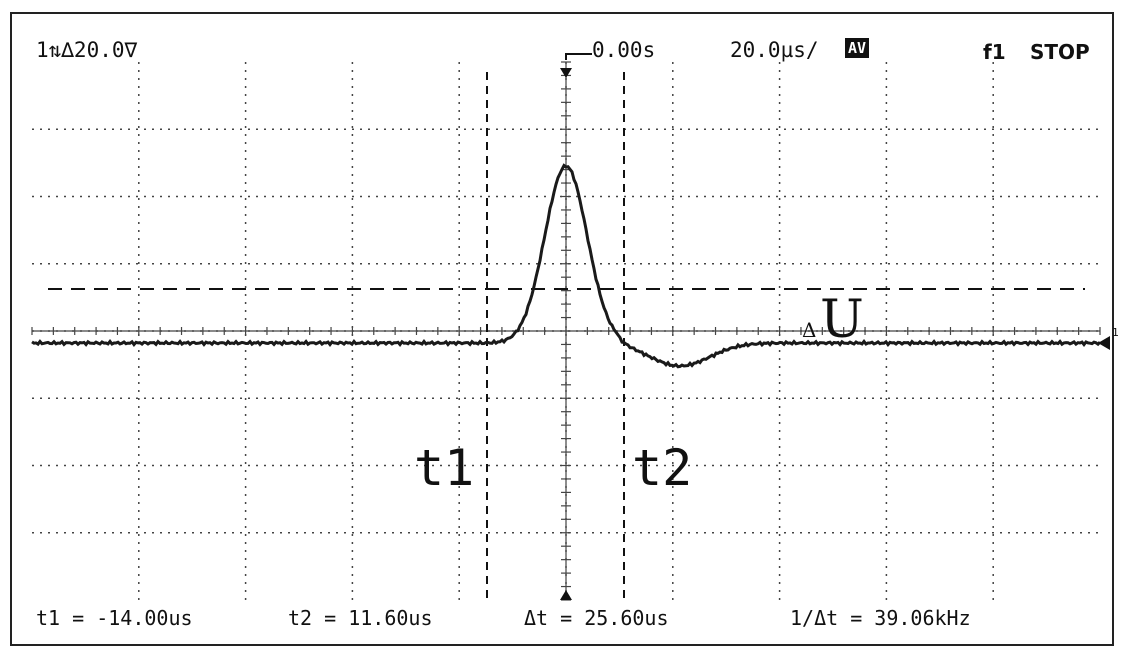 This screenshot has width=1125, height=651. I want to click on trigger-markers, so click(576, 326).